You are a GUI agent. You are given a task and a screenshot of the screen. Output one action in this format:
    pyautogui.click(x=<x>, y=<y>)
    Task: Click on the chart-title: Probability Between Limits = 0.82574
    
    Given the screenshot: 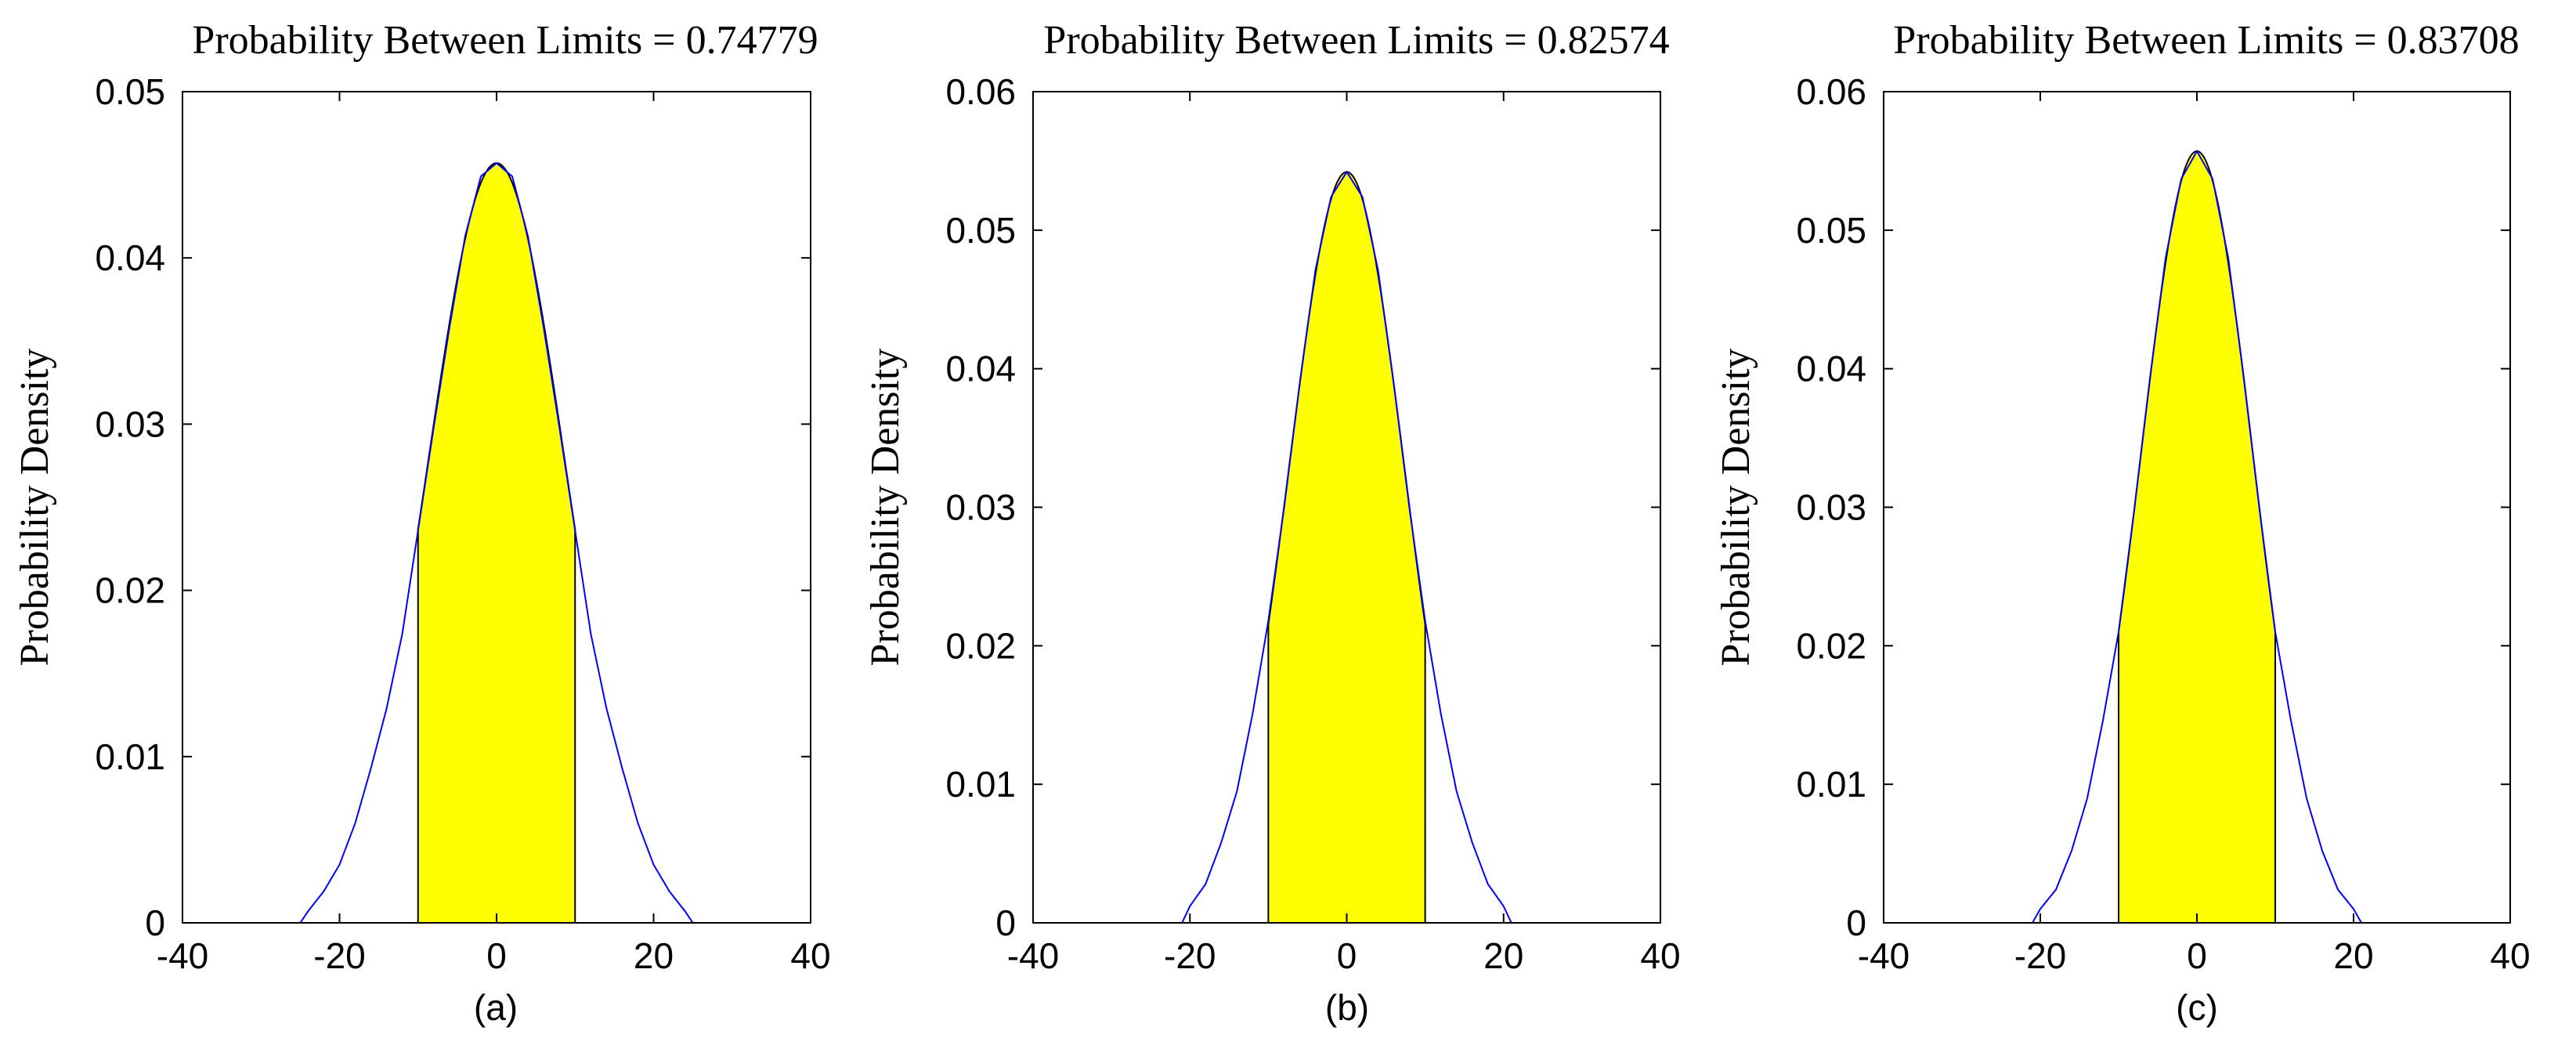 What is the action you would take?
    pyautogui.click(x=1356, y=40)
    